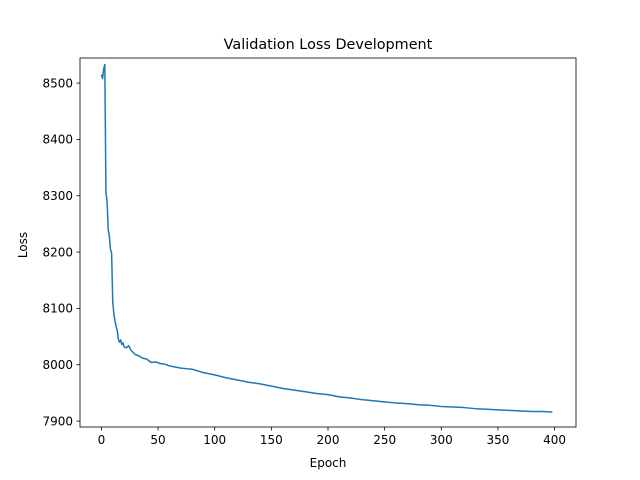  I want to click on x-tick-label: 100, so click(214, 440).